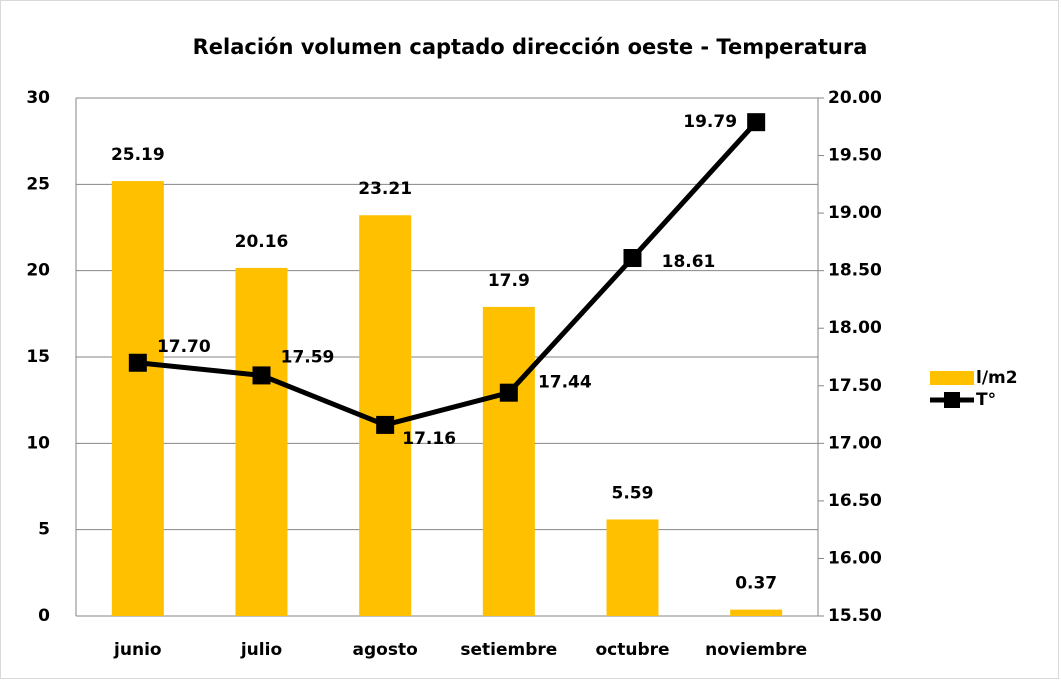 Image resolution: width=1061 pixels, height=684 pixels. What do you see at coordinates (137, 650) in the screenshot?
I see `x-tick-label: junio` at bounding box center [137, 650].